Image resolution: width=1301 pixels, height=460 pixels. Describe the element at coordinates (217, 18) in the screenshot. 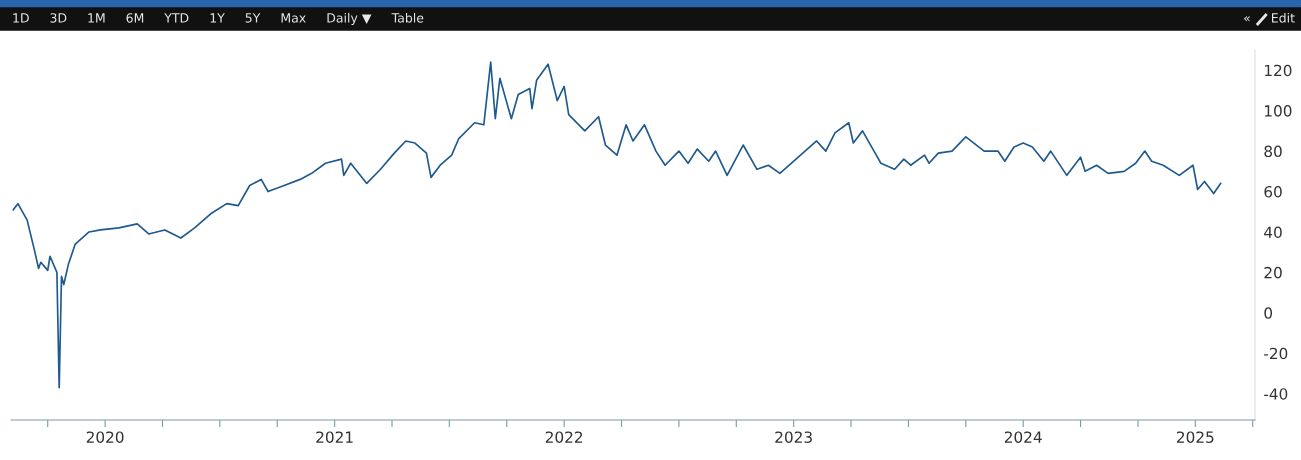

I see `text: 1Y` at that location.